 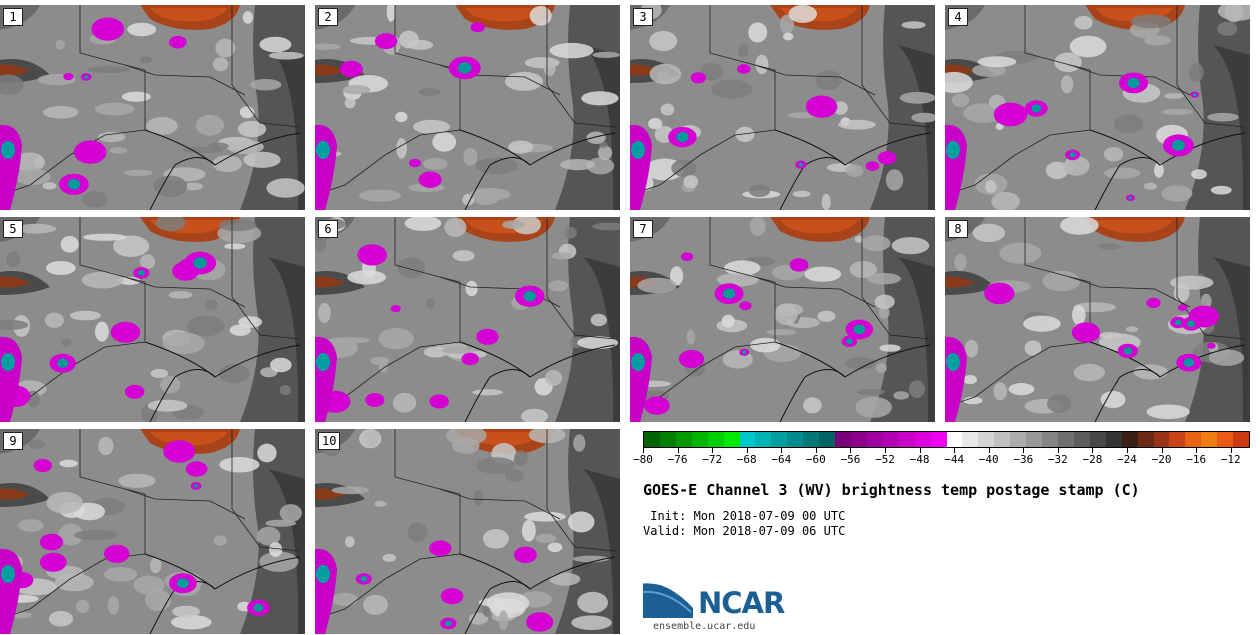 I want to click on colorbar-tick-label: −76, so click(x=677, y=459).